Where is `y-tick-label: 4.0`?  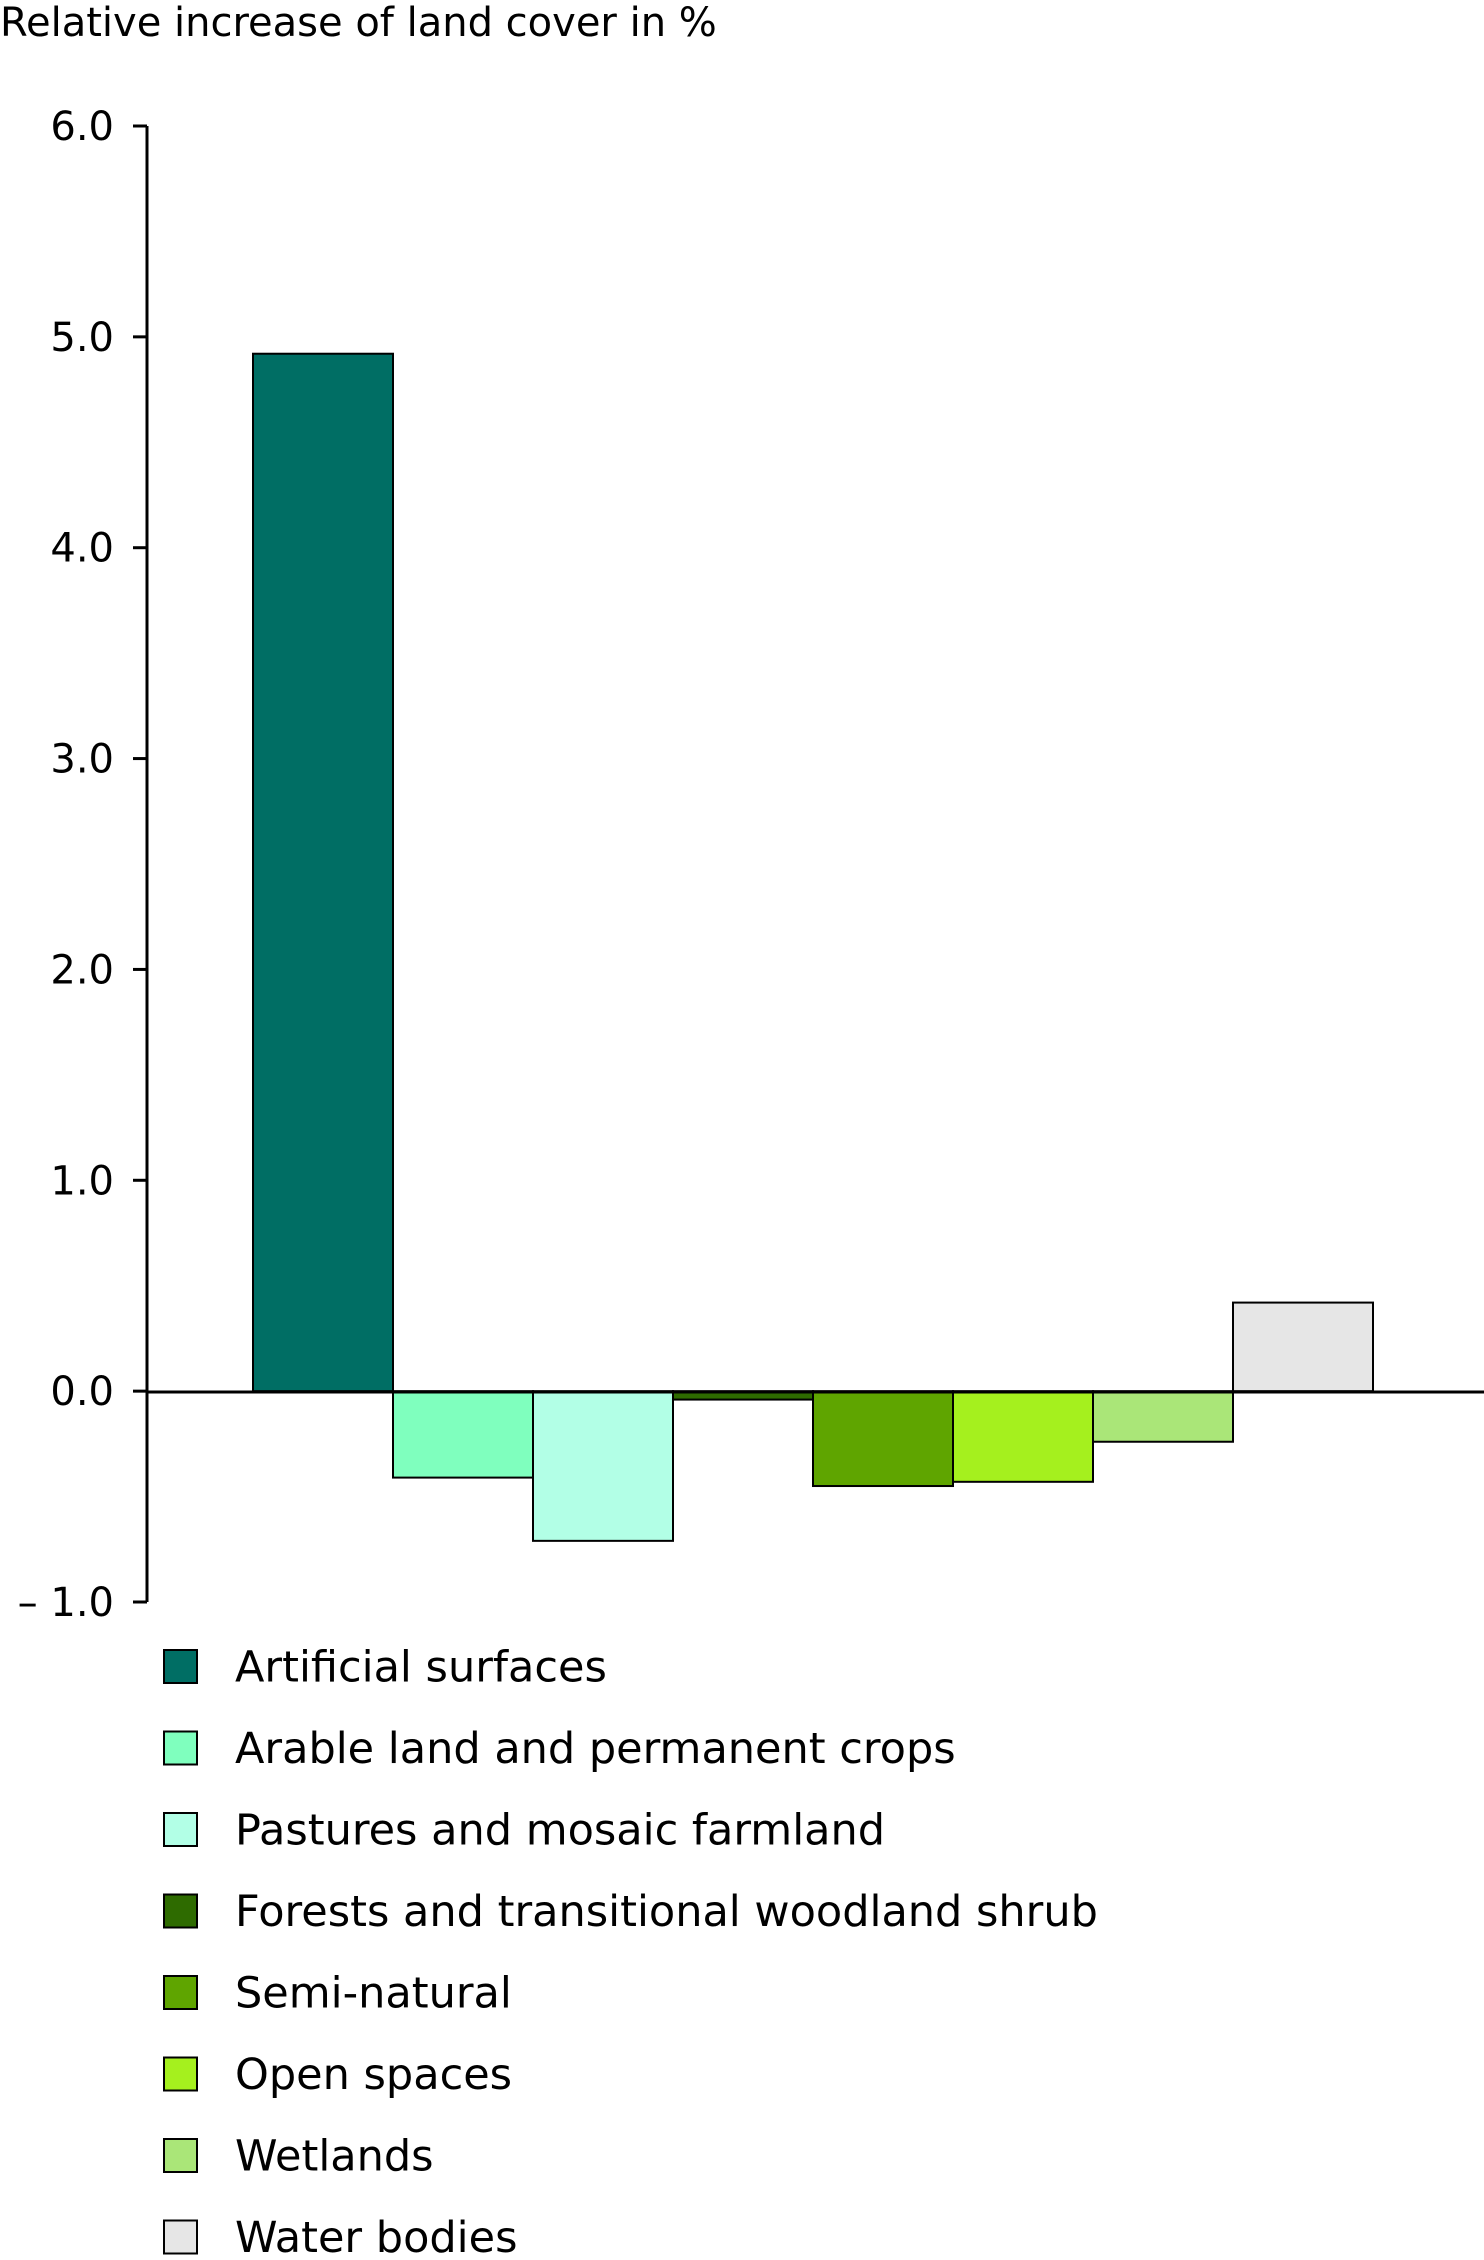
y-tick-label: 4.0 is located at coordinates (82, 549).